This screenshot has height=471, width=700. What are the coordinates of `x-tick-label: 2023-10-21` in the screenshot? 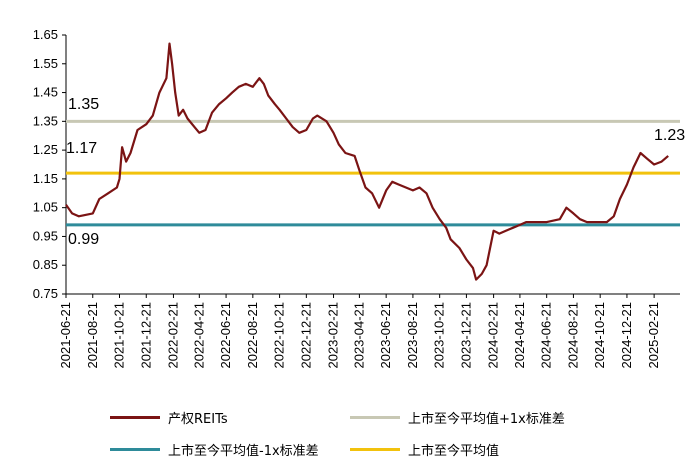 It's located at (439, 335).